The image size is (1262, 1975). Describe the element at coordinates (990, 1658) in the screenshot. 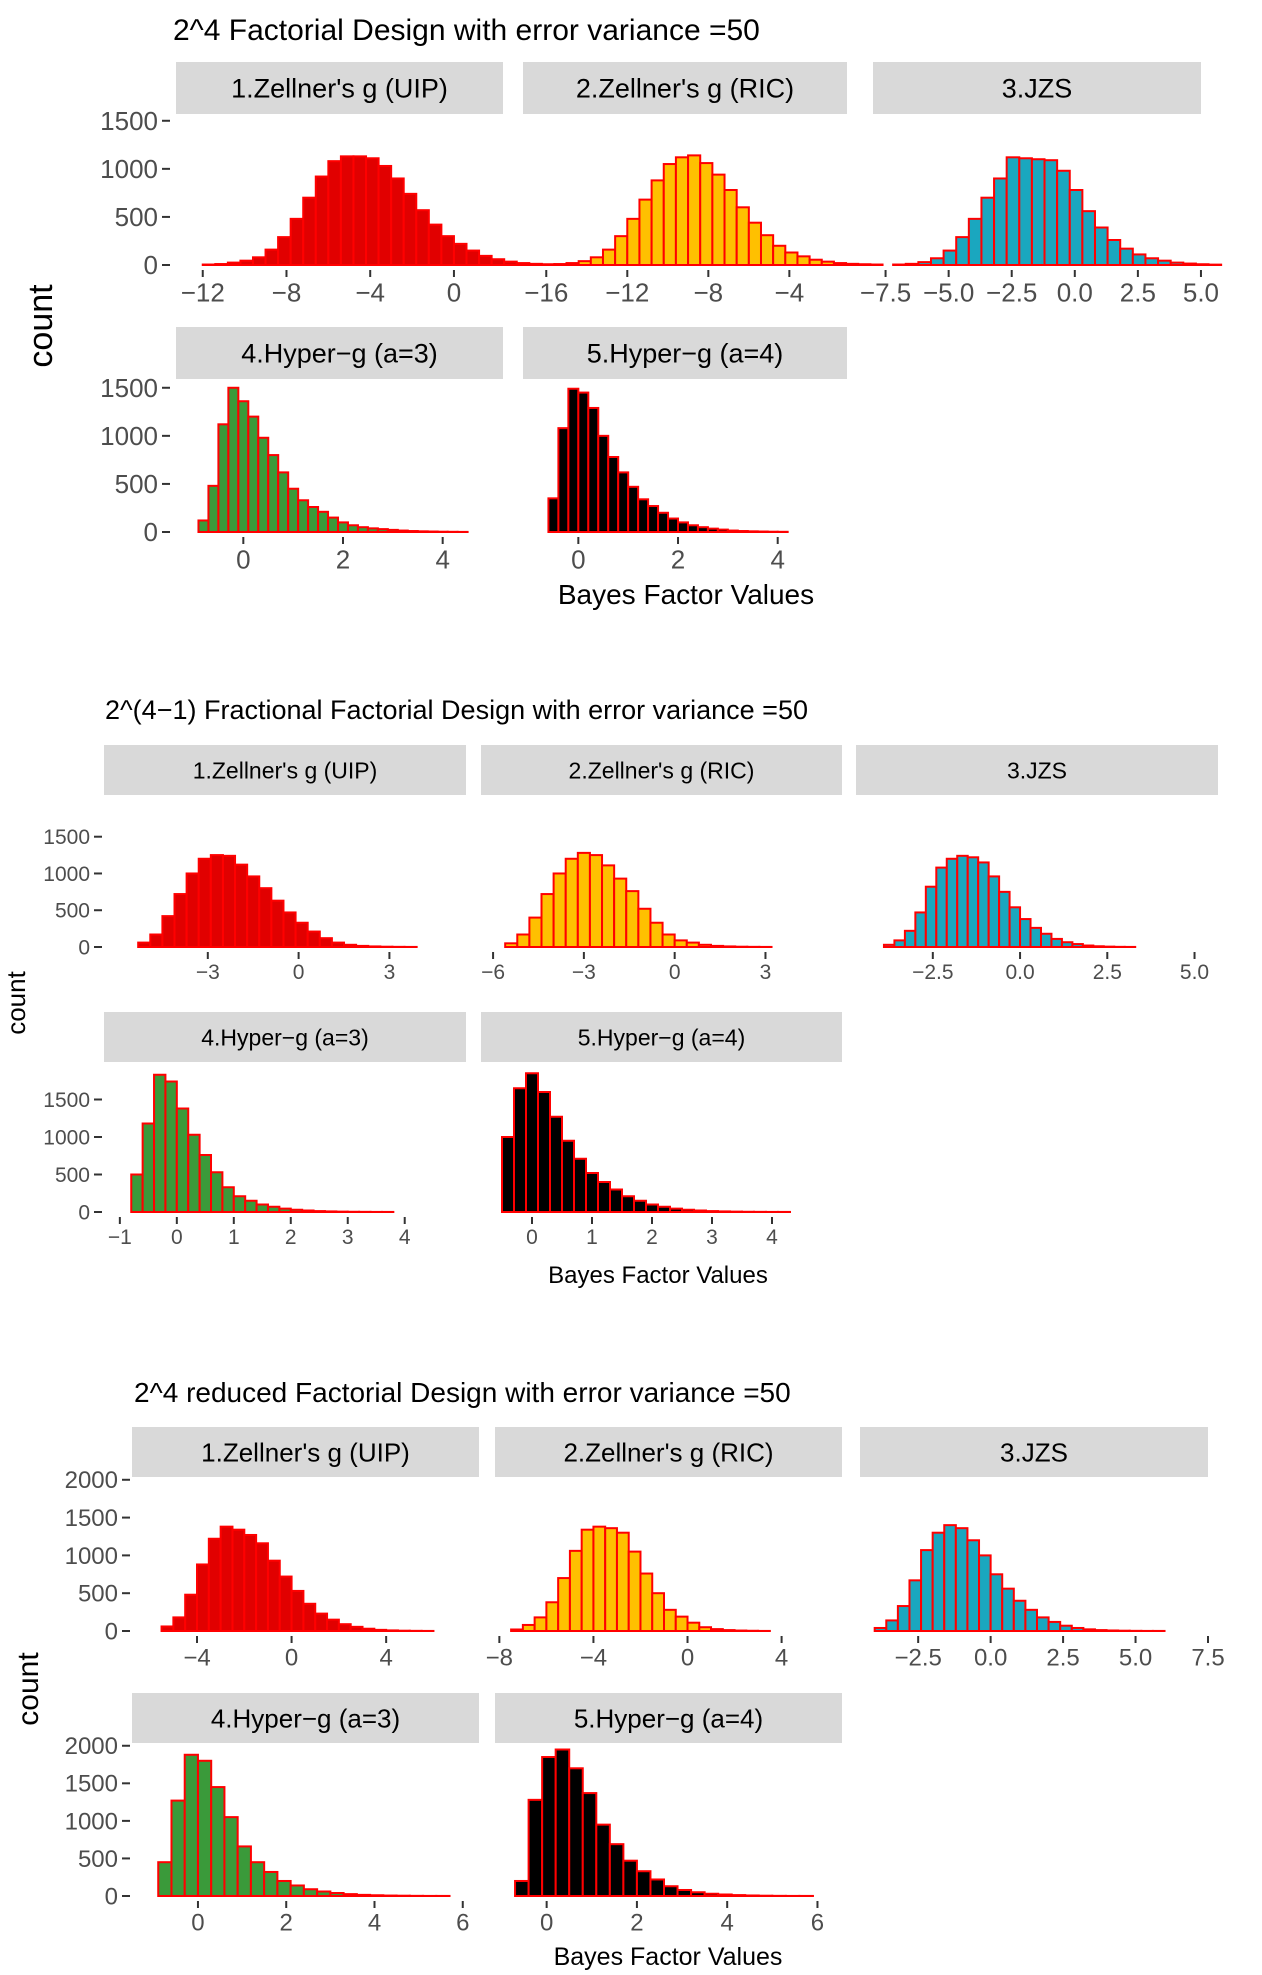

I see `x-tick-label: 0.0` at that location.